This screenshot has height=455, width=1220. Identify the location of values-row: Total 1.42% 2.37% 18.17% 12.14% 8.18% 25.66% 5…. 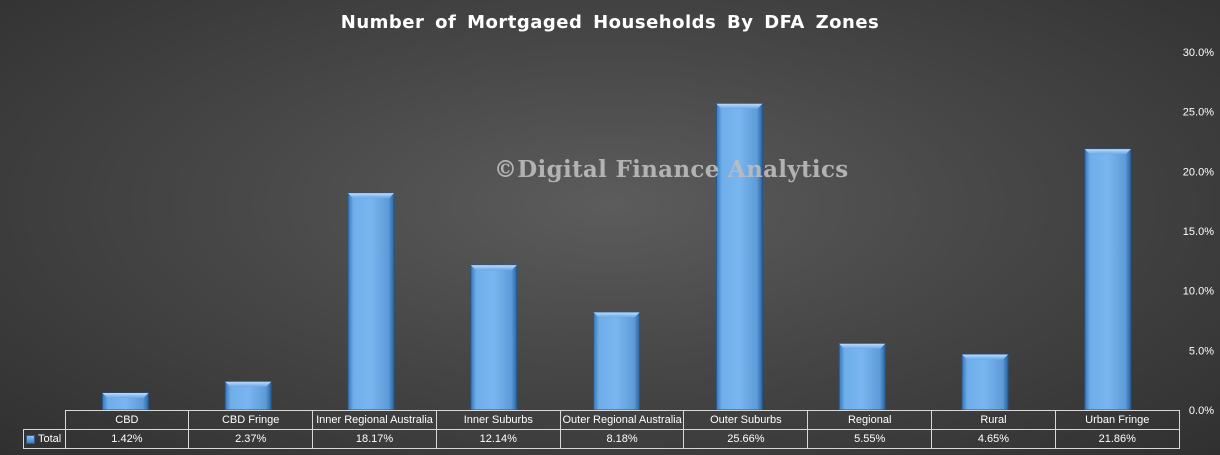
(601, 439).